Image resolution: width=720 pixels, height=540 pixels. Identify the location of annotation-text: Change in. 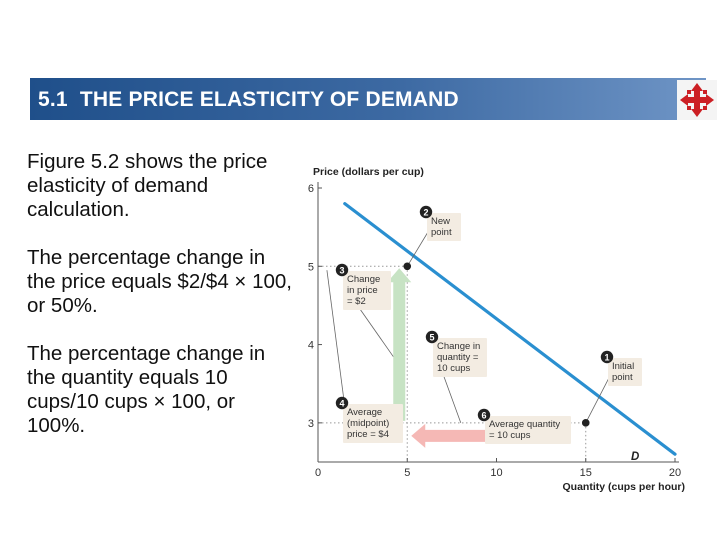
(458, 346).